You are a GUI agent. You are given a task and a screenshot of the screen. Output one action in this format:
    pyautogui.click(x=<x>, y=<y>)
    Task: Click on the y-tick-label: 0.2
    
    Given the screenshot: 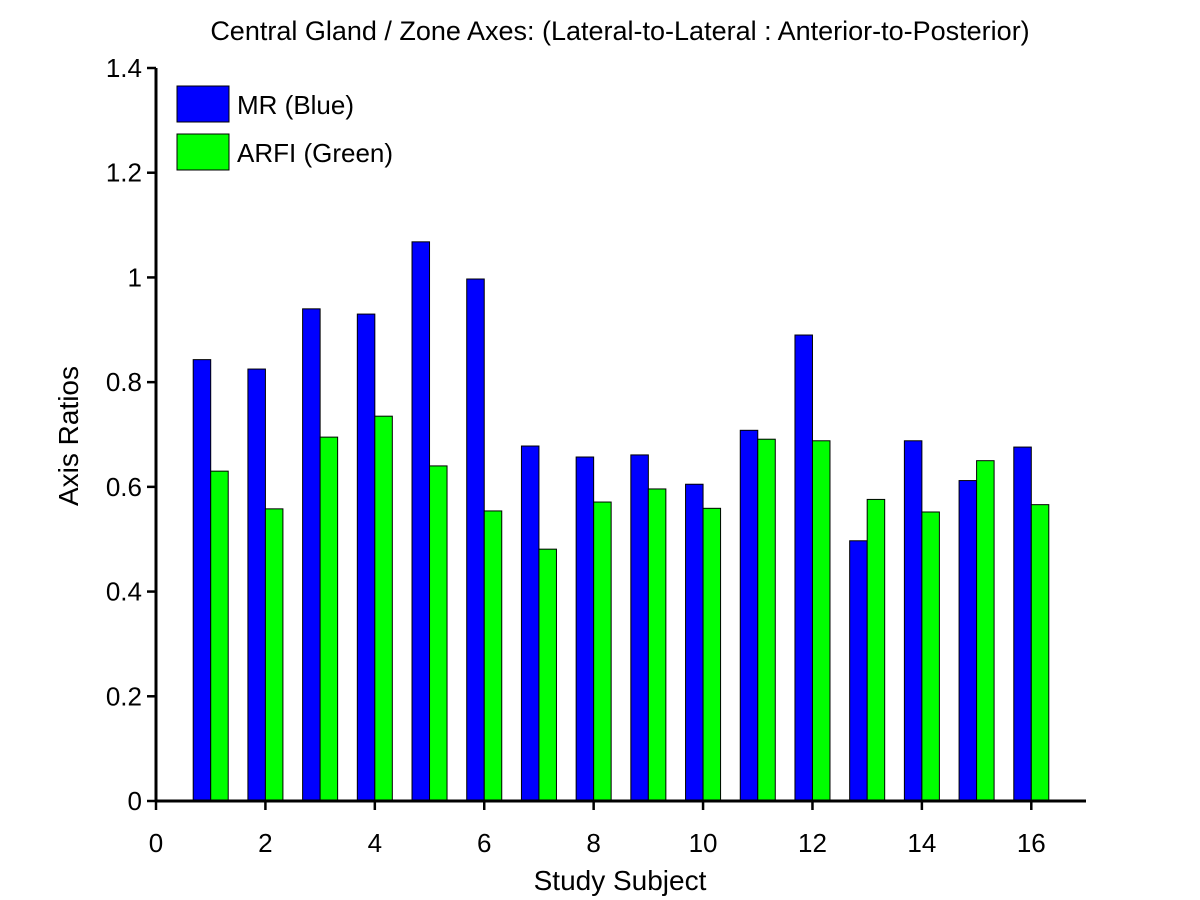 What is the action you would take?
    pyautogui.click(x=124, y=696)
    